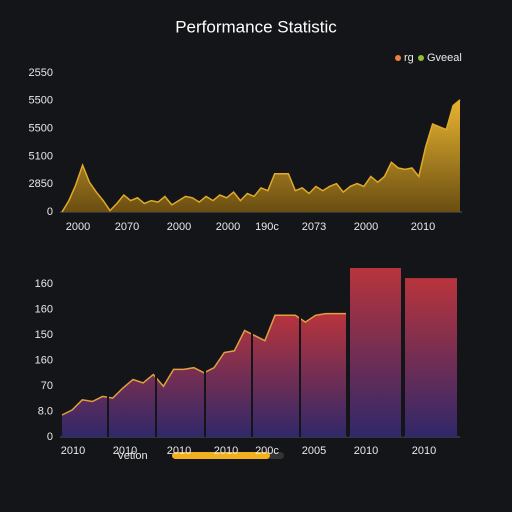  What do you see at coordinates (47, 386) in the screenshot?
I see `y-tick-label: 70` at bounding box center [47, 386].